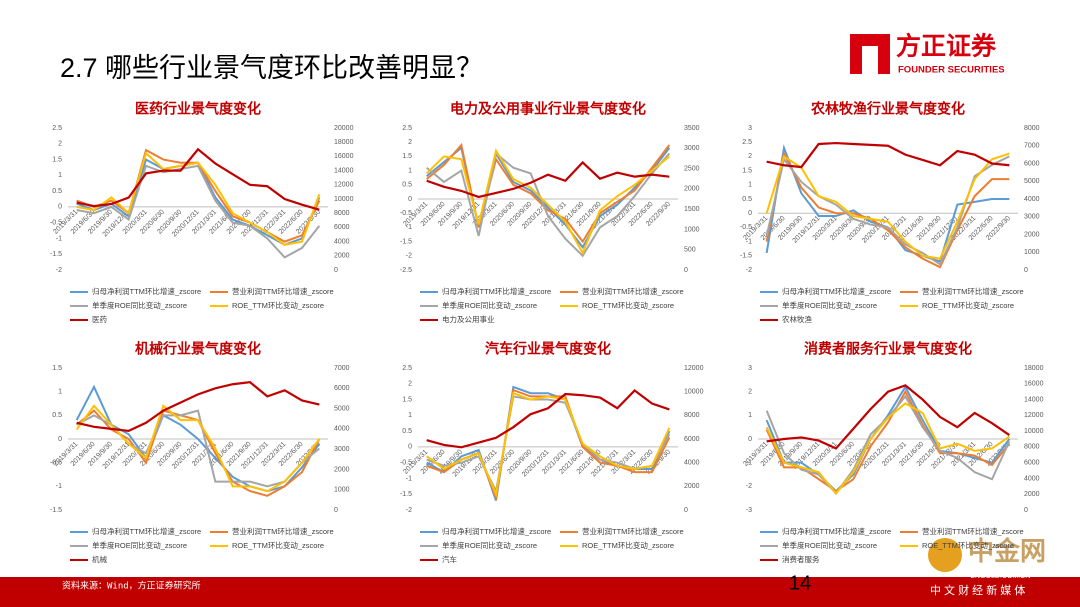 The height and width of the screenshot is (607, 1080). Describe the element at coordinates (540, 592) in the screenshot. I see `footer-bar` at that location.